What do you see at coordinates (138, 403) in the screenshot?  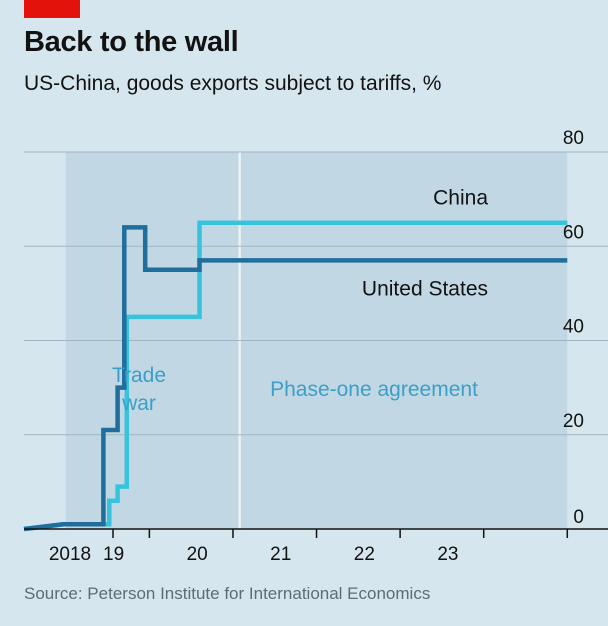 I see `period-label-trade-war-line-2: war` at bounding box center [138, 403].